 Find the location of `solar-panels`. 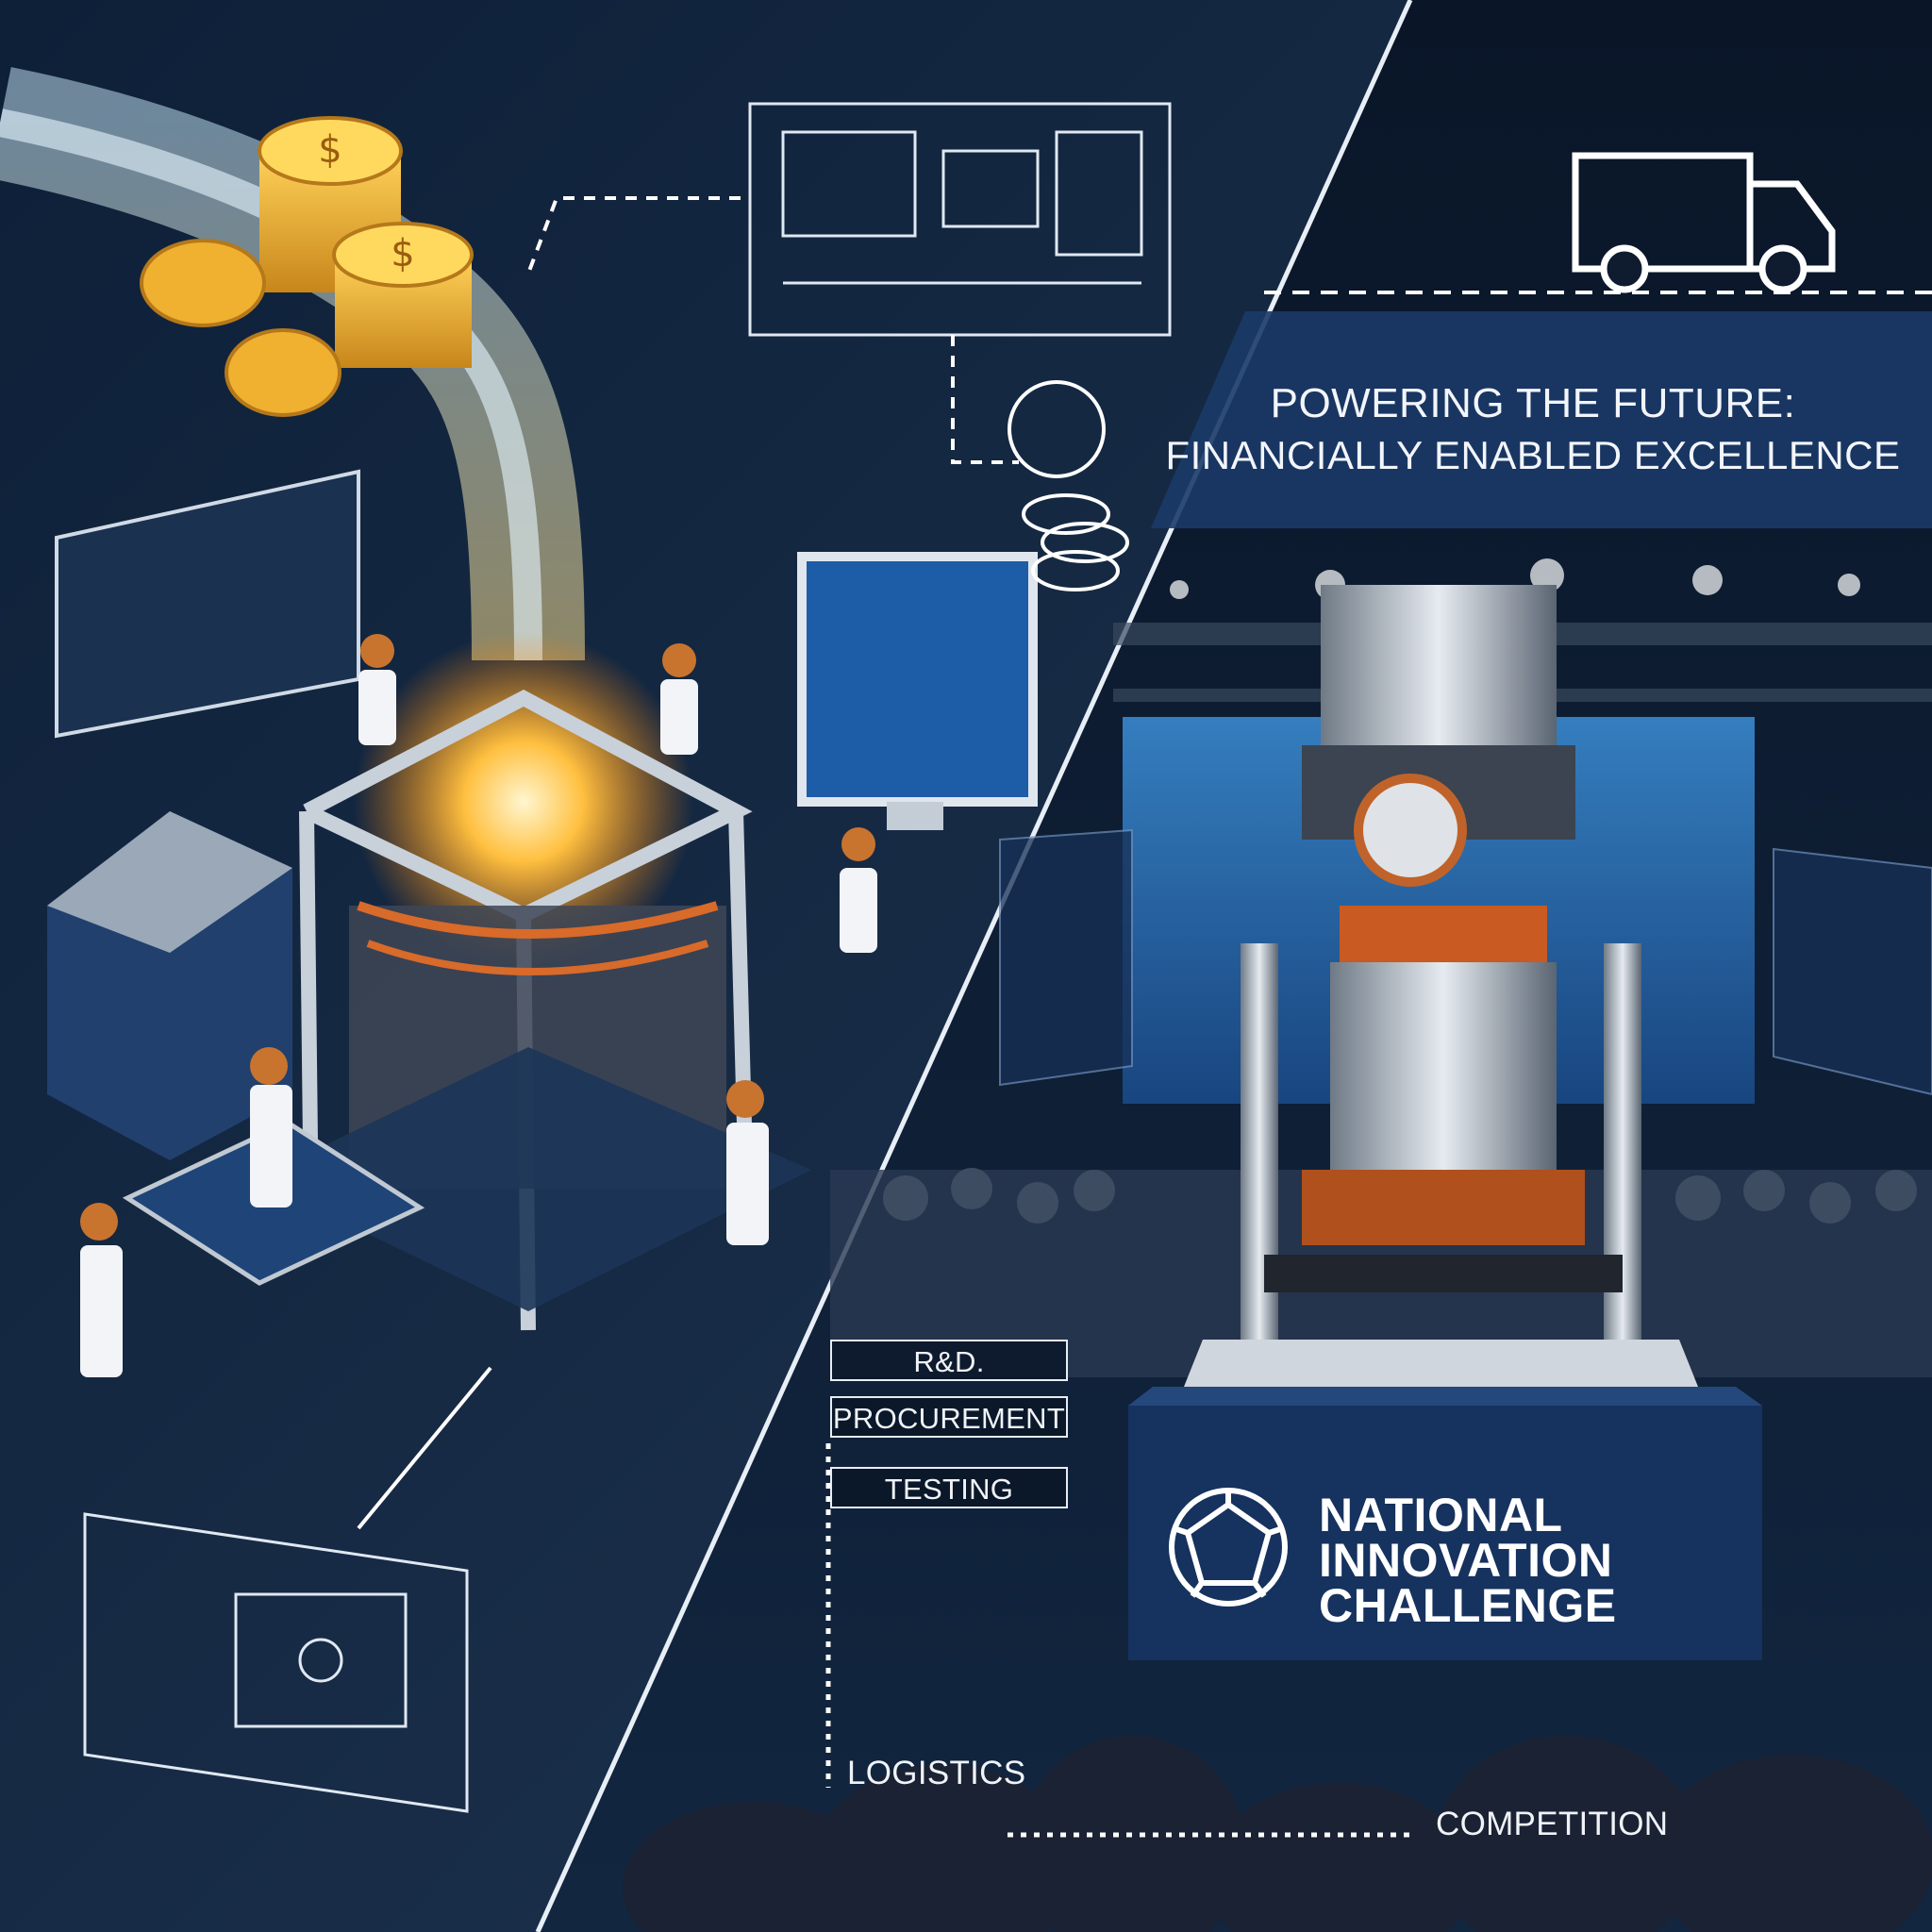

solar-panels is located at coordinates (1466, 962).